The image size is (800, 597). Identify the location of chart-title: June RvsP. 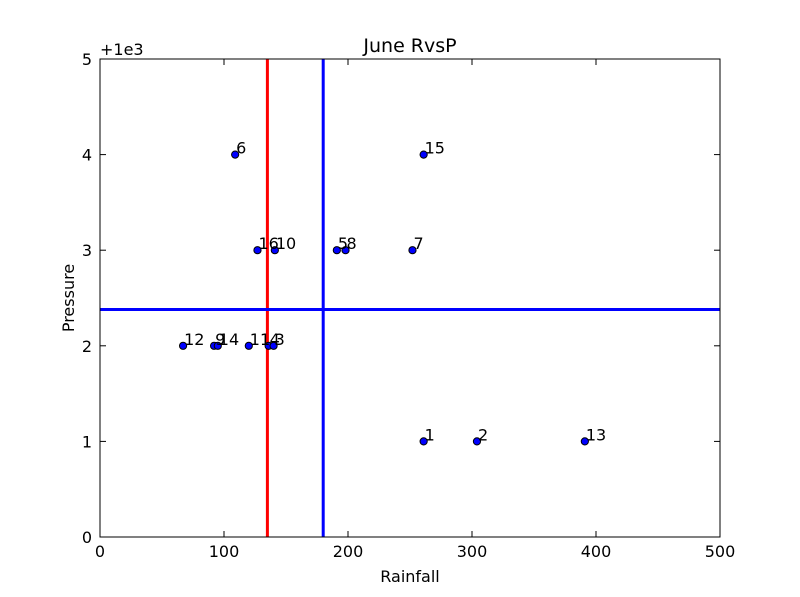
(409, 46).